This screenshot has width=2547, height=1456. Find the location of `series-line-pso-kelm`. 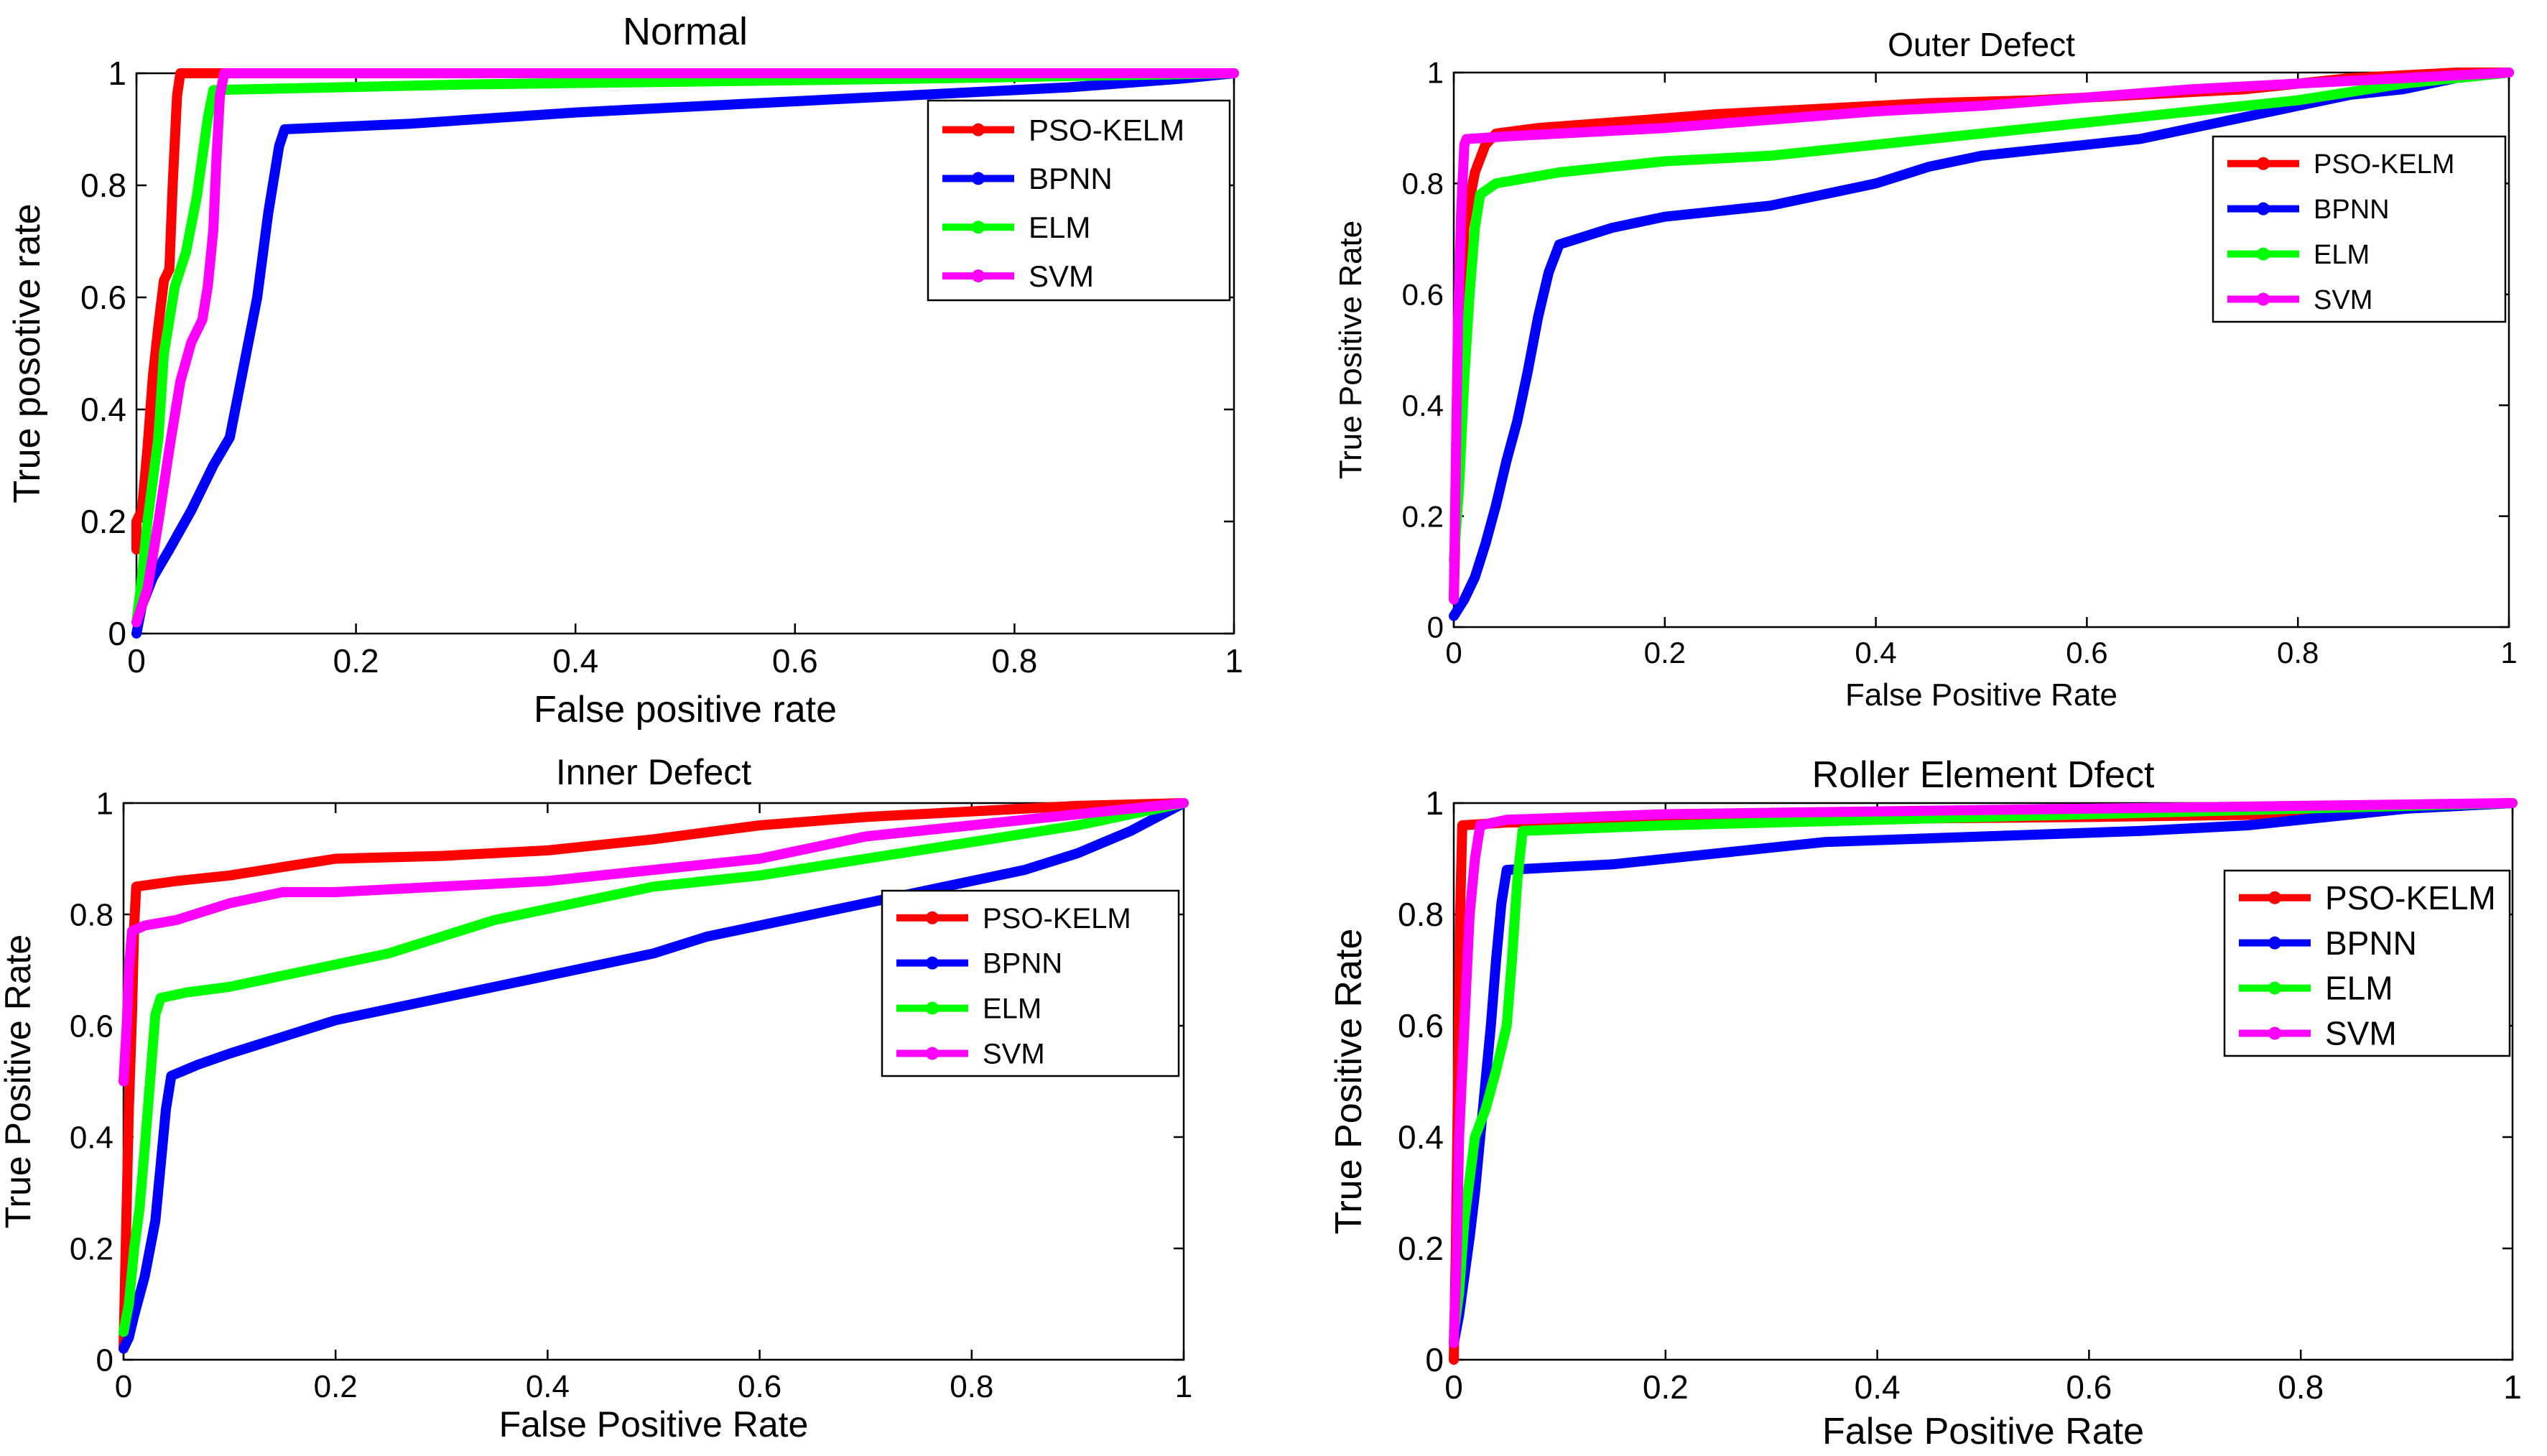

series-line-pso-kelm is located at coordinates (685, 311).